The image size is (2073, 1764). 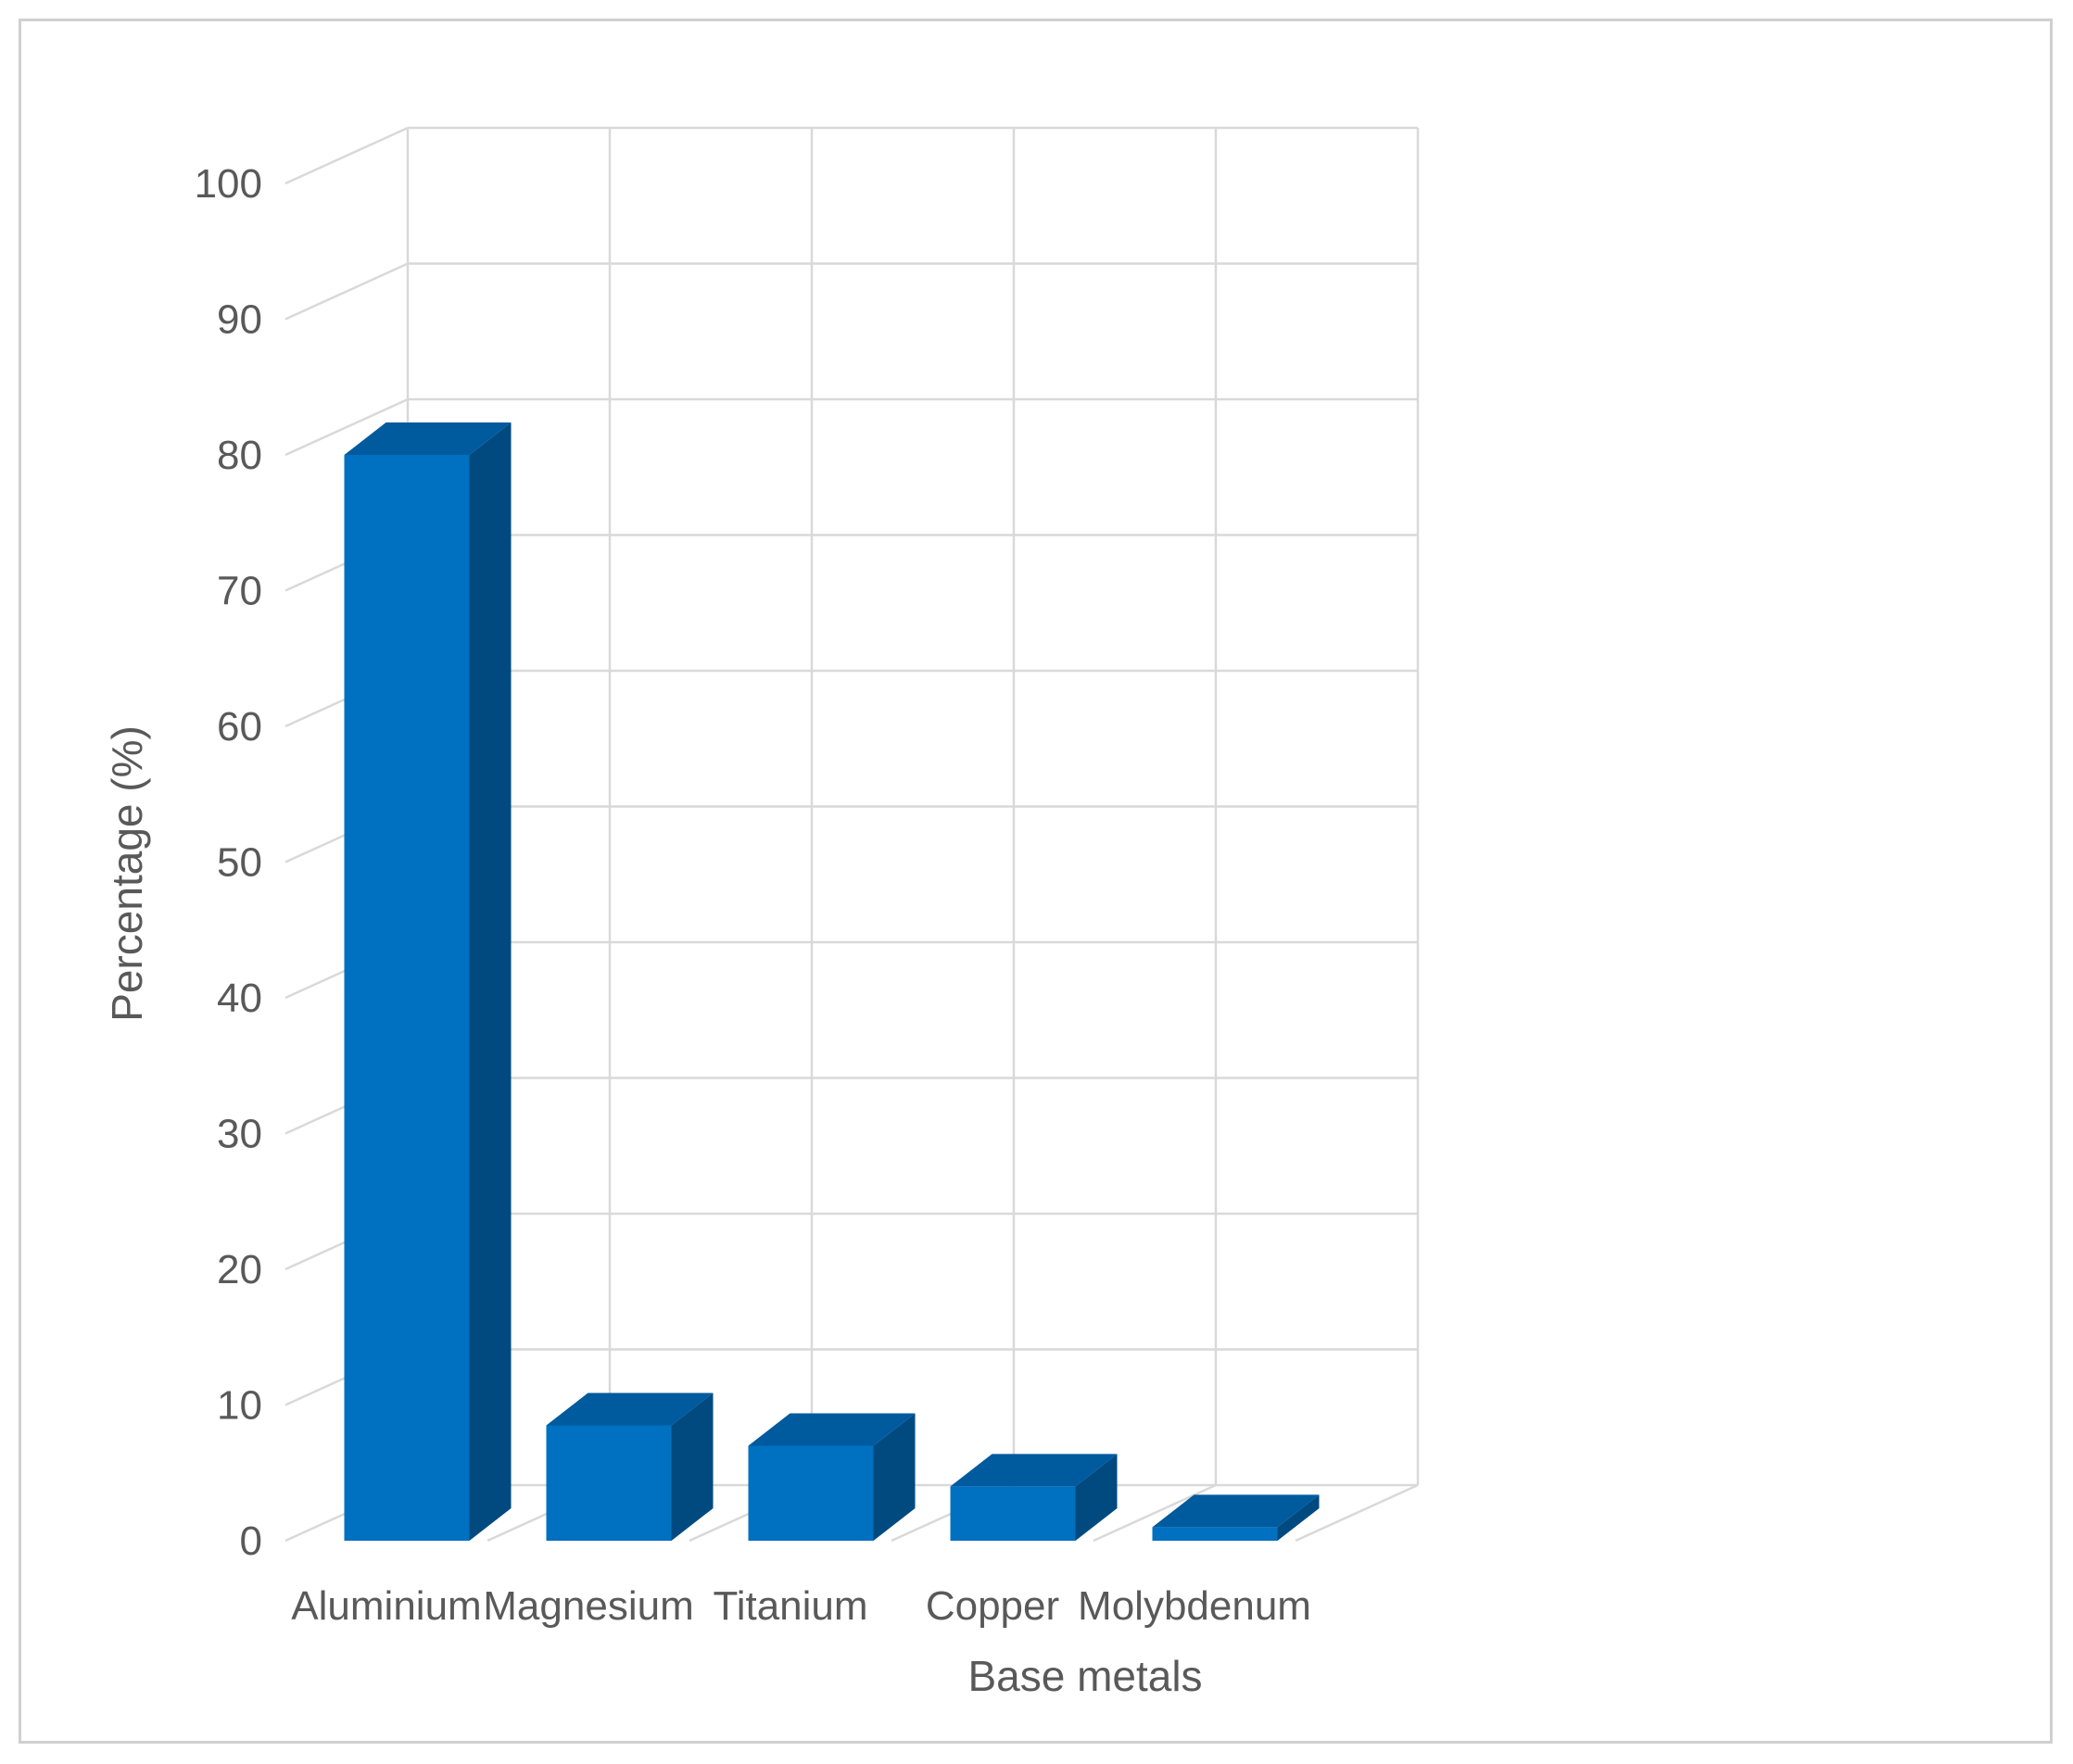 I want to click on x-tick-label: Aluminium, so click(x=386, y=1606).